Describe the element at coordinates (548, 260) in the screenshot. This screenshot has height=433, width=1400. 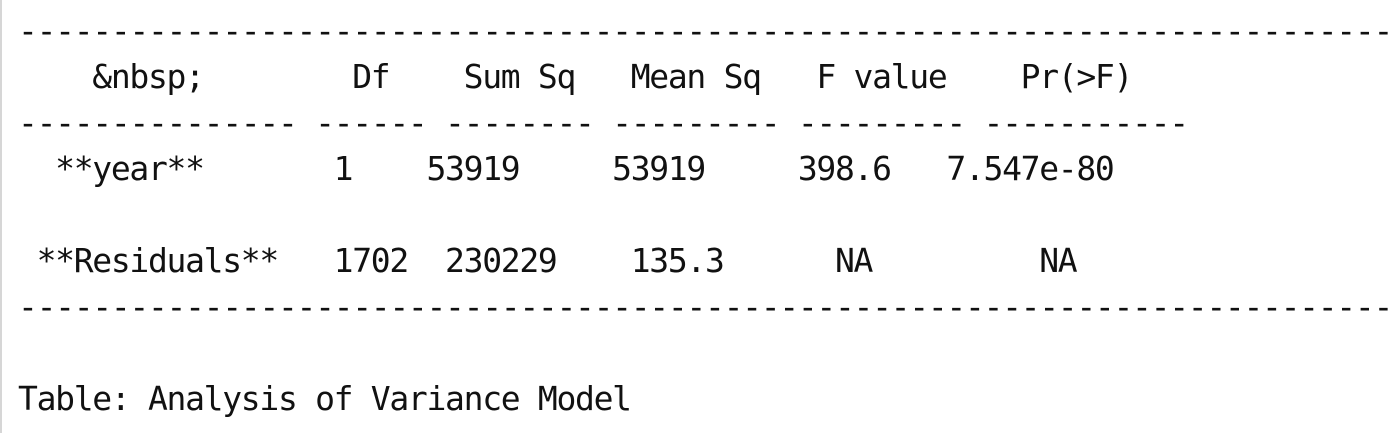
I see `table-row-residuals: **Residuals** 1702 230229 135.3 NA NA` at that location.